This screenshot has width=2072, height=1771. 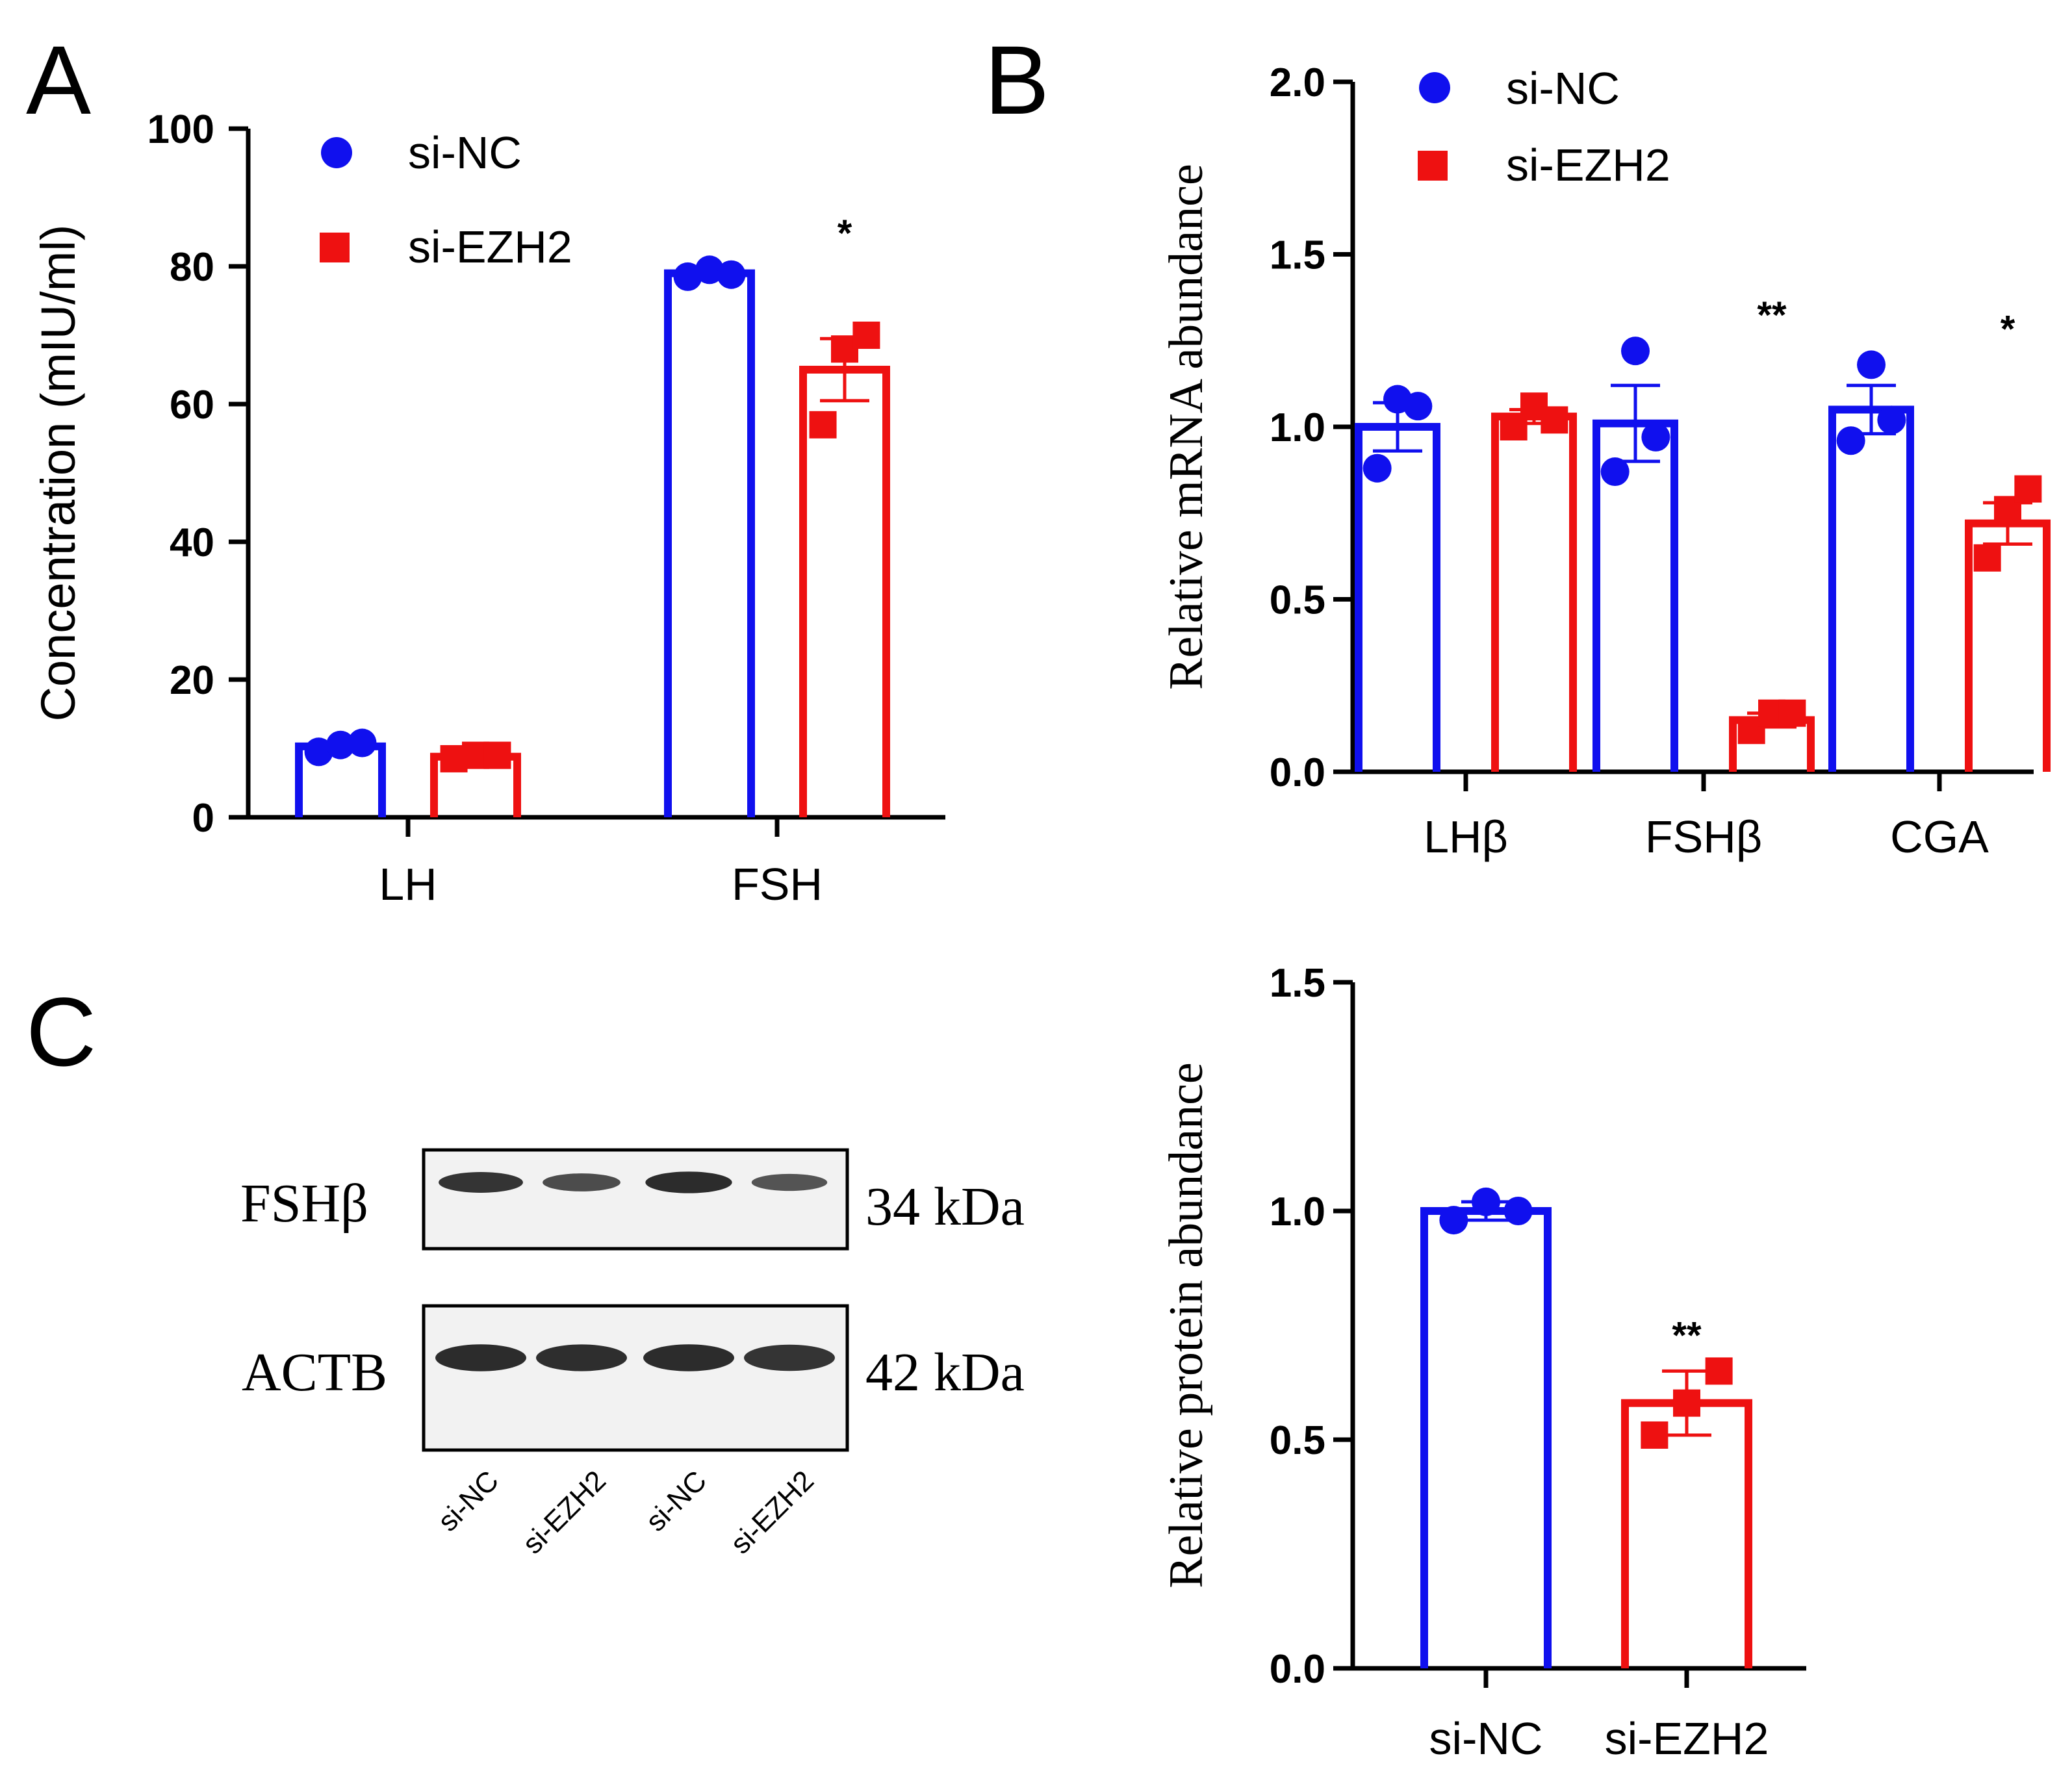 What do you see at coordinates (635, 1199) in the screenshot?
I see `blot-box-fshb` at bounding box center [635, 1199].